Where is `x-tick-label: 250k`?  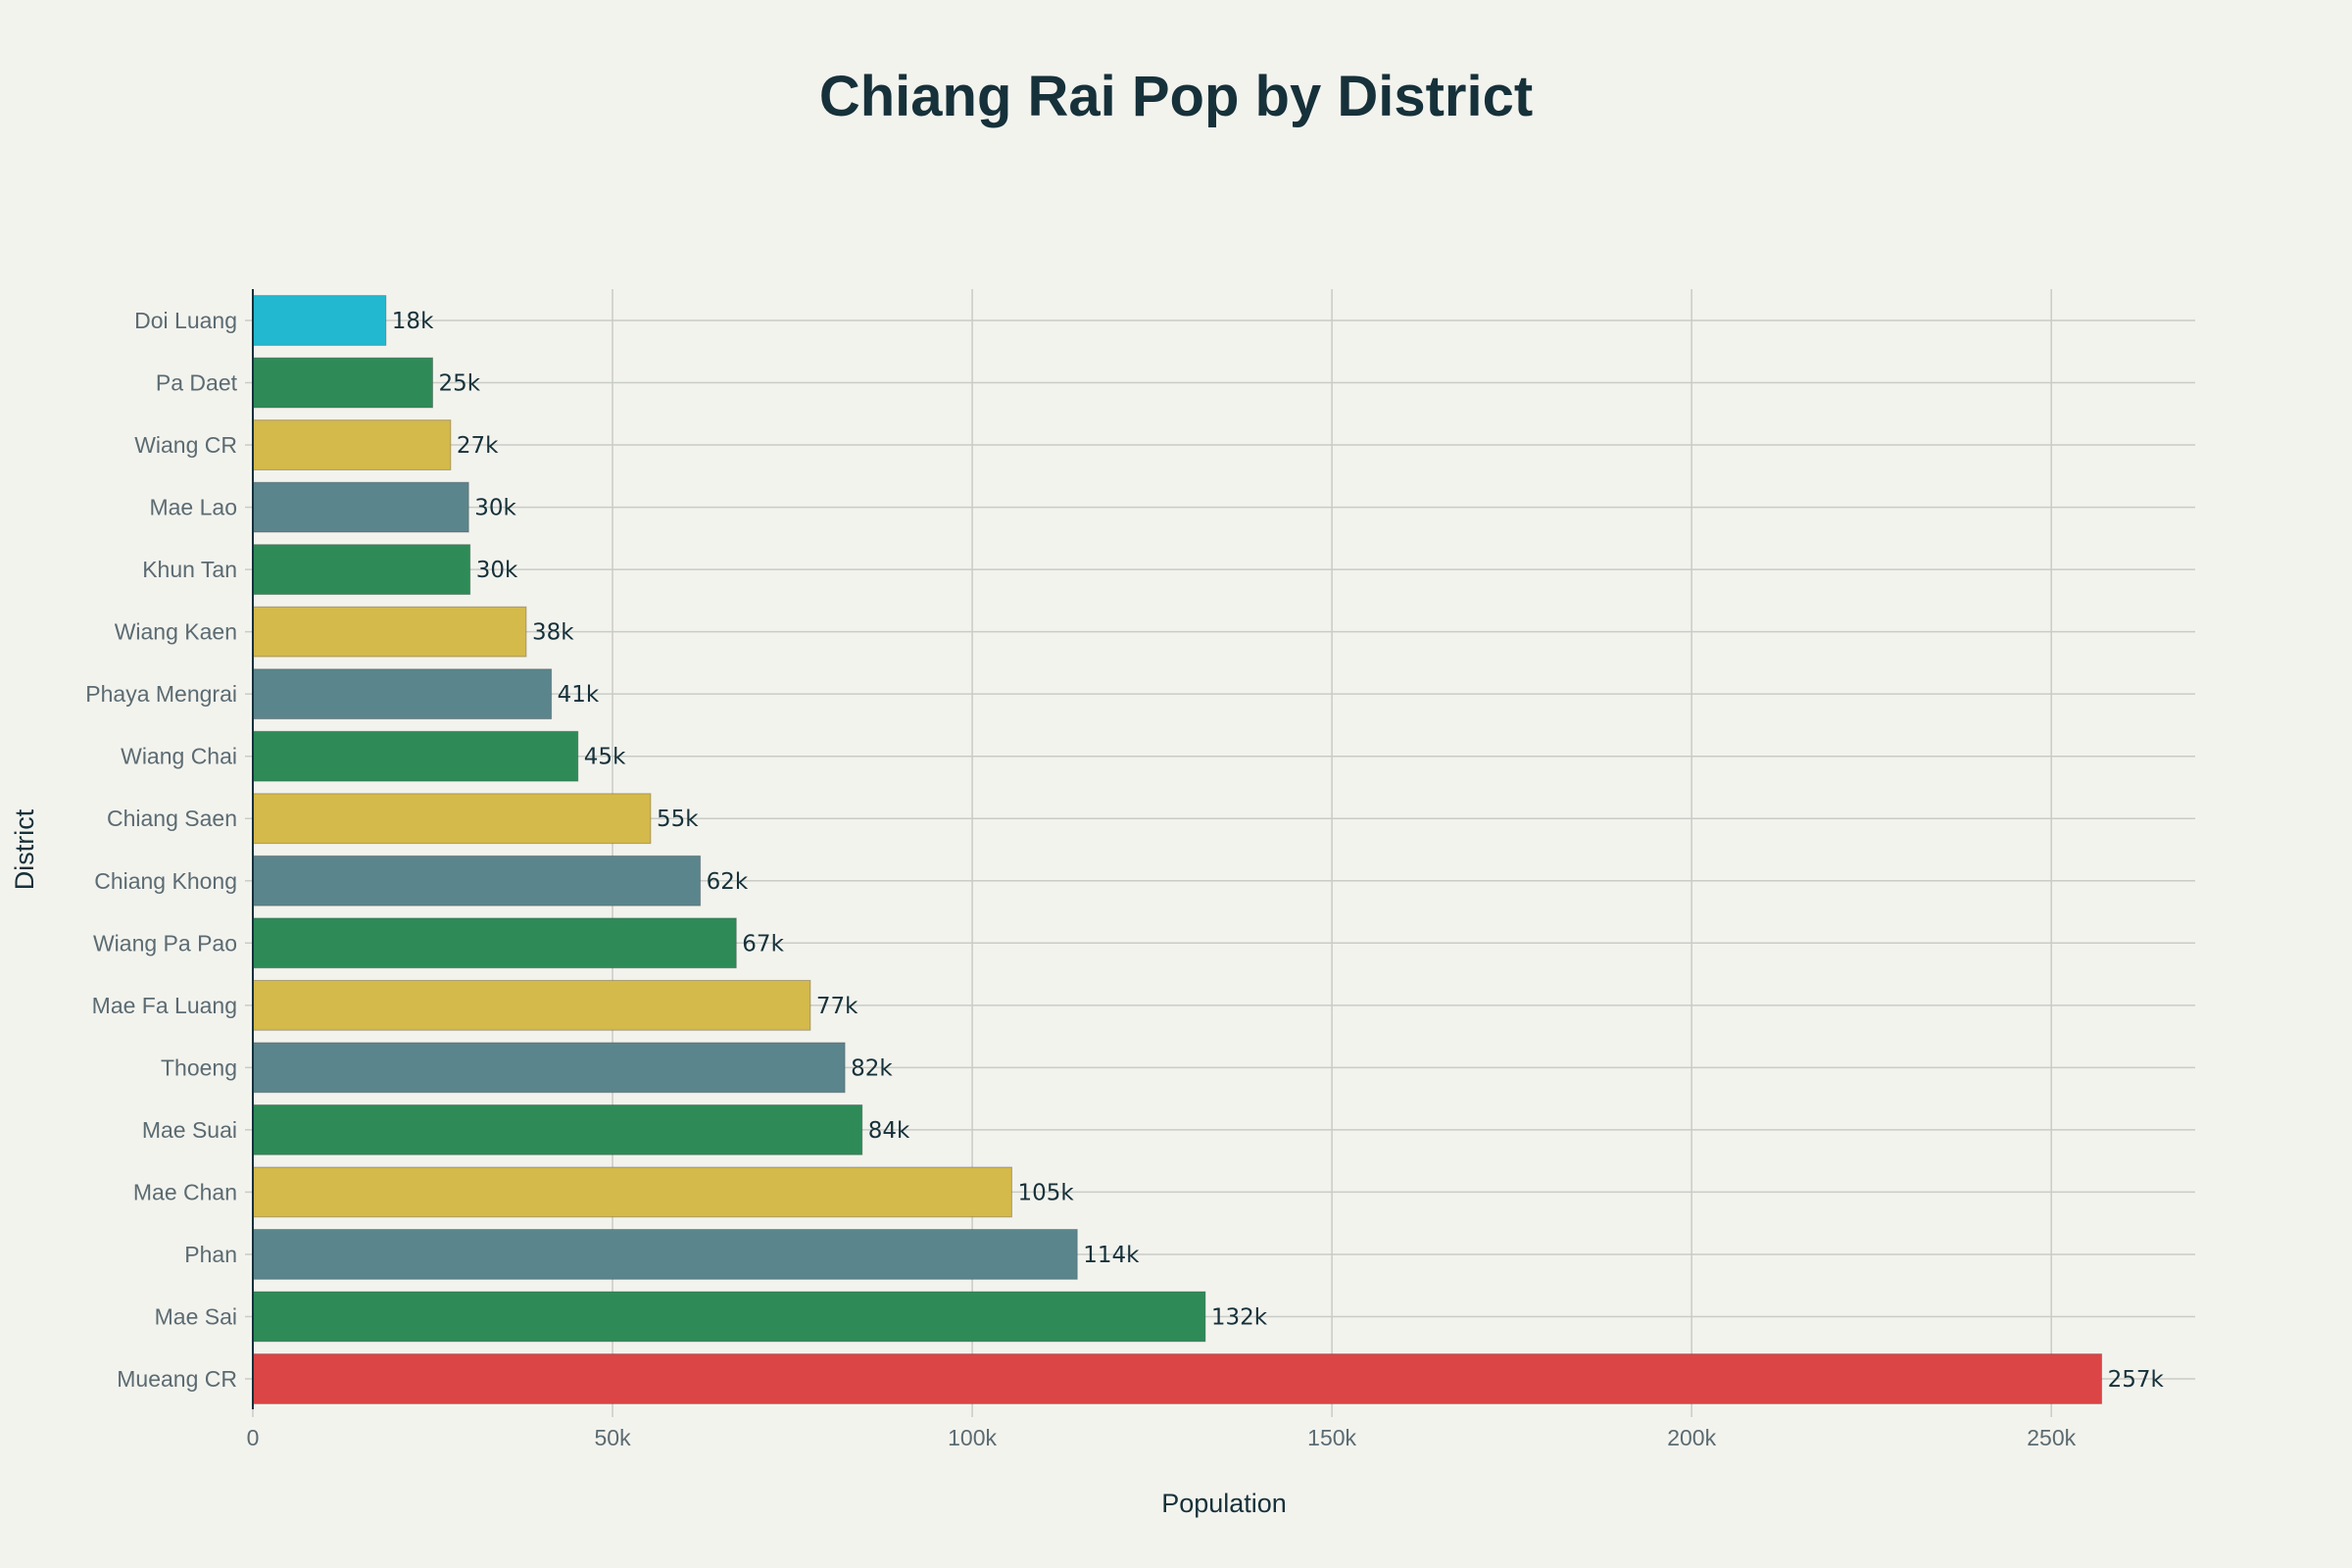
x-tick-label: 250k is located at coordinates (2051, 1437).